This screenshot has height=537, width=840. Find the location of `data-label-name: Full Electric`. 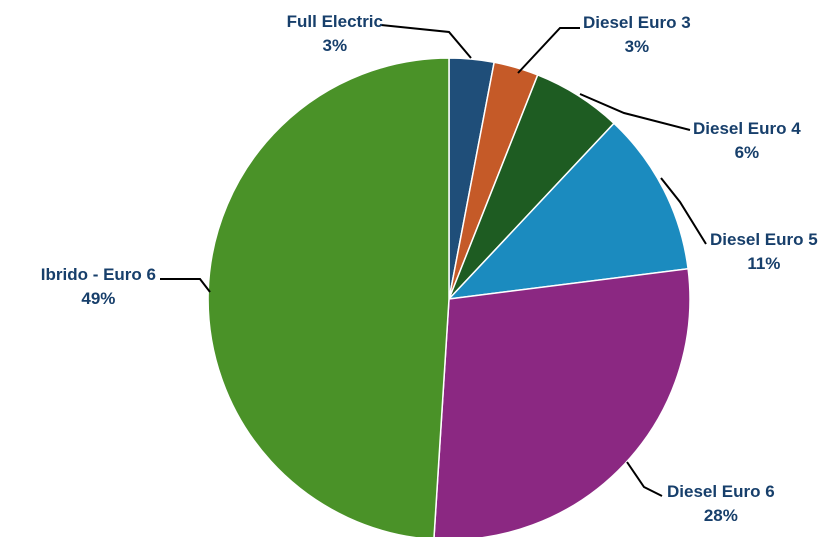

data-label-name: Full Electric is located at coordinates (335, 21).